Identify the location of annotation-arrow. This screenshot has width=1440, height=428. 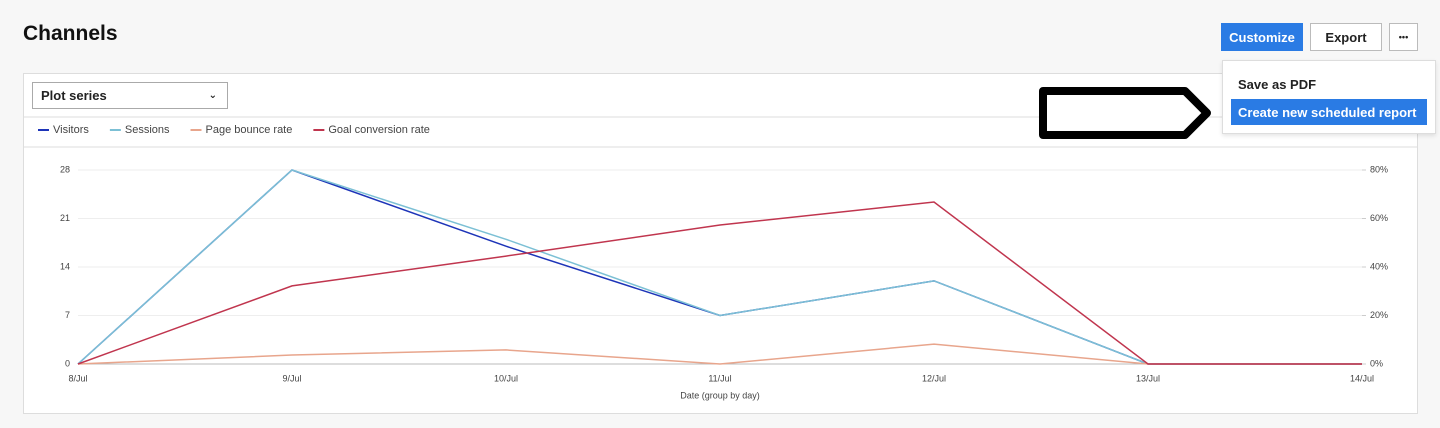
(1125, 113).